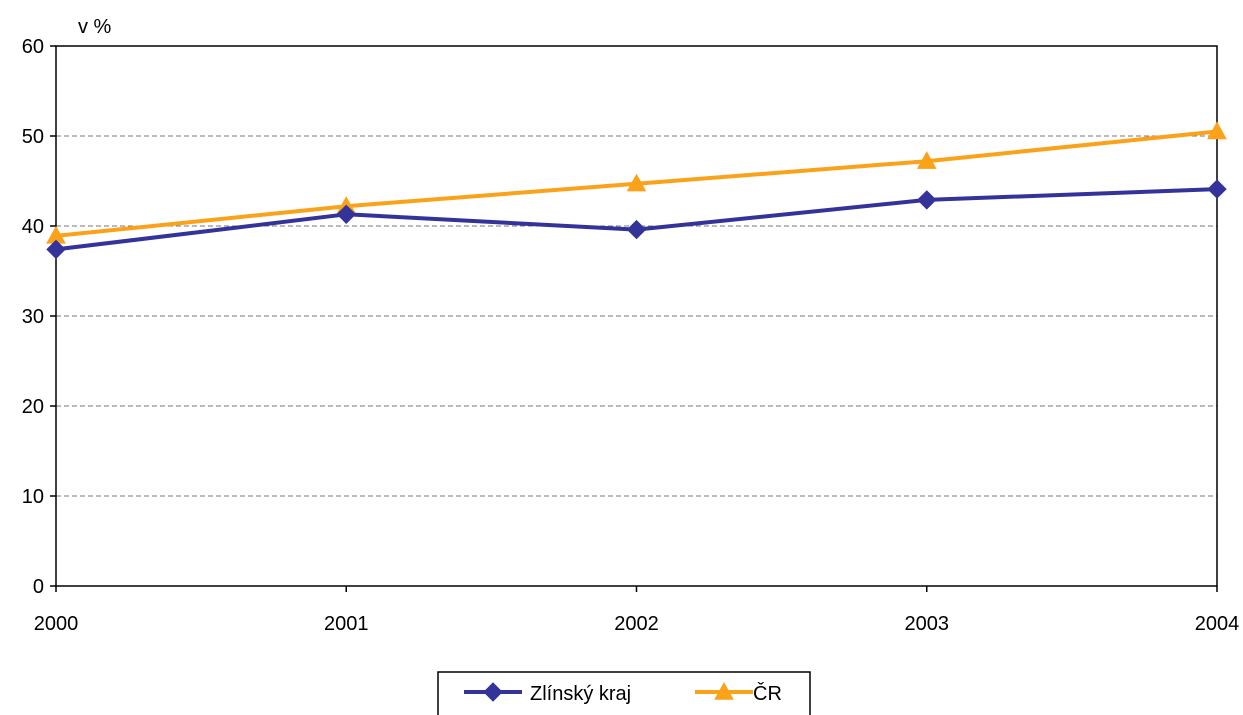  What do you see at coordinates (927, 624) in the screenshot?
I see `x-tick-label: 2003` at bounding box center [927, 624].